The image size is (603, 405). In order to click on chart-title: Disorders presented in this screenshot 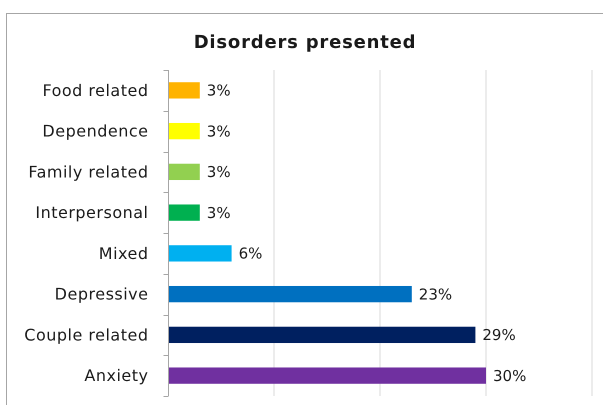, I will do `click(305, 42)`.